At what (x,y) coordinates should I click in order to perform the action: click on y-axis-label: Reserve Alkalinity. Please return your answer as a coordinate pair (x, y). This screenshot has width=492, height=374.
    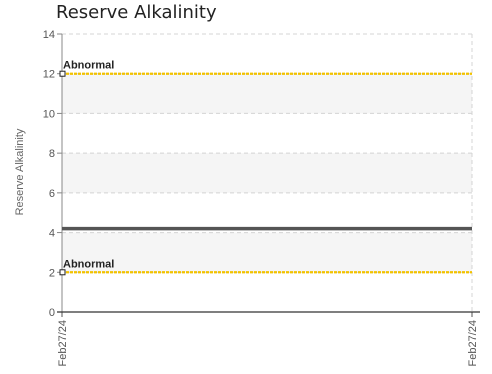
    Looking at the image, I should click on (20, 171).